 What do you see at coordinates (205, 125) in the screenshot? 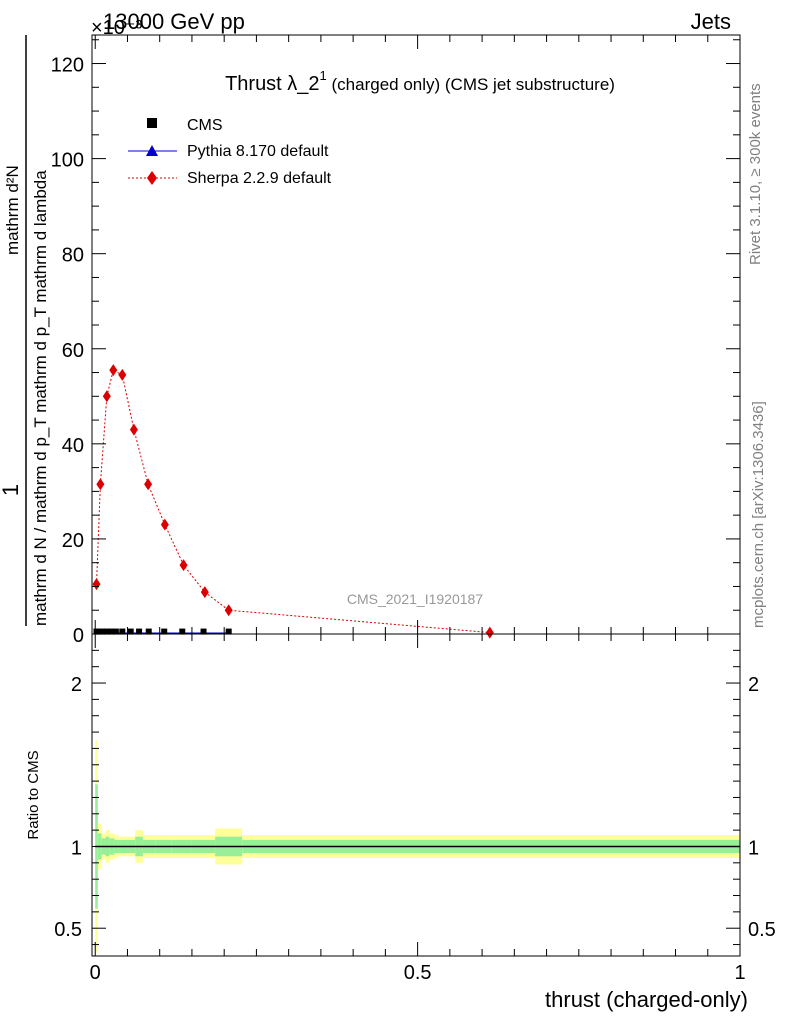
I see `legend-label-cms: CMS` at bounding box center [205, 125].